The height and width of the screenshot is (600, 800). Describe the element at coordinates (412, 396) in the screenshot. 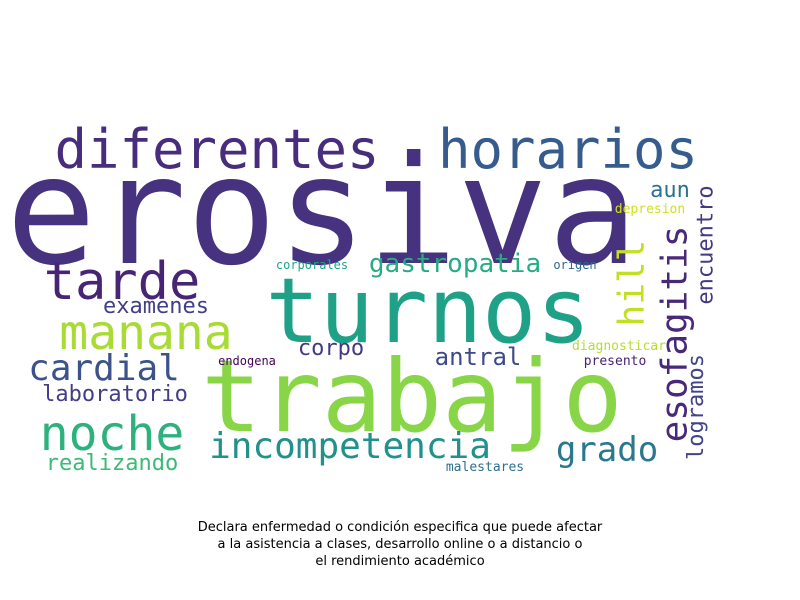

I see `word-trabajo: trabajo` at that location.